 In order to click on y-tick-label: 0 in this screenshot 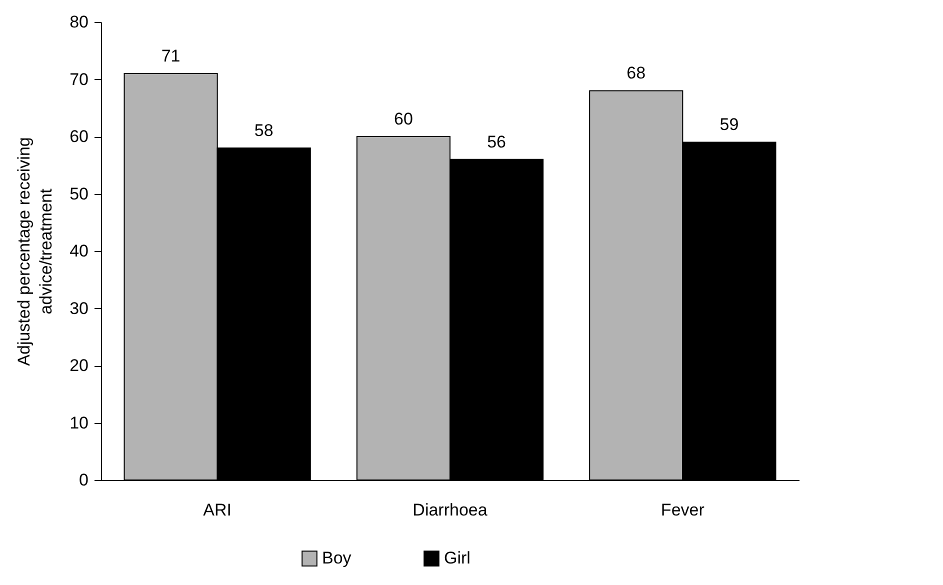, I will do `click(83, 480)`.